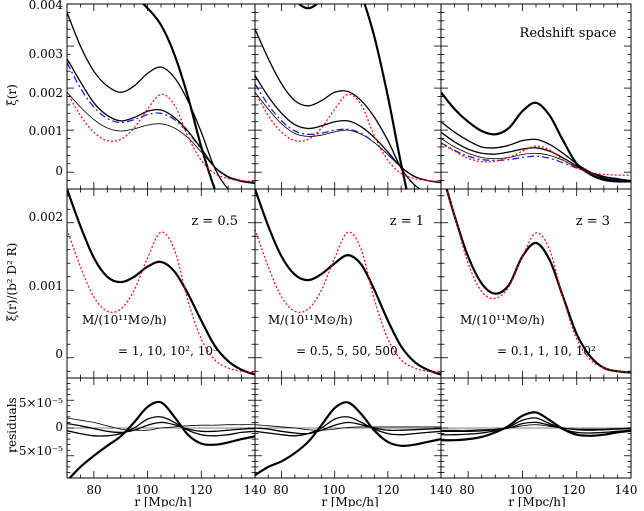  Describe the element at coordinates (12, 282) in the screenshot. I see `row-label-middle: ξ(r)/(b² D² R)` at that location.